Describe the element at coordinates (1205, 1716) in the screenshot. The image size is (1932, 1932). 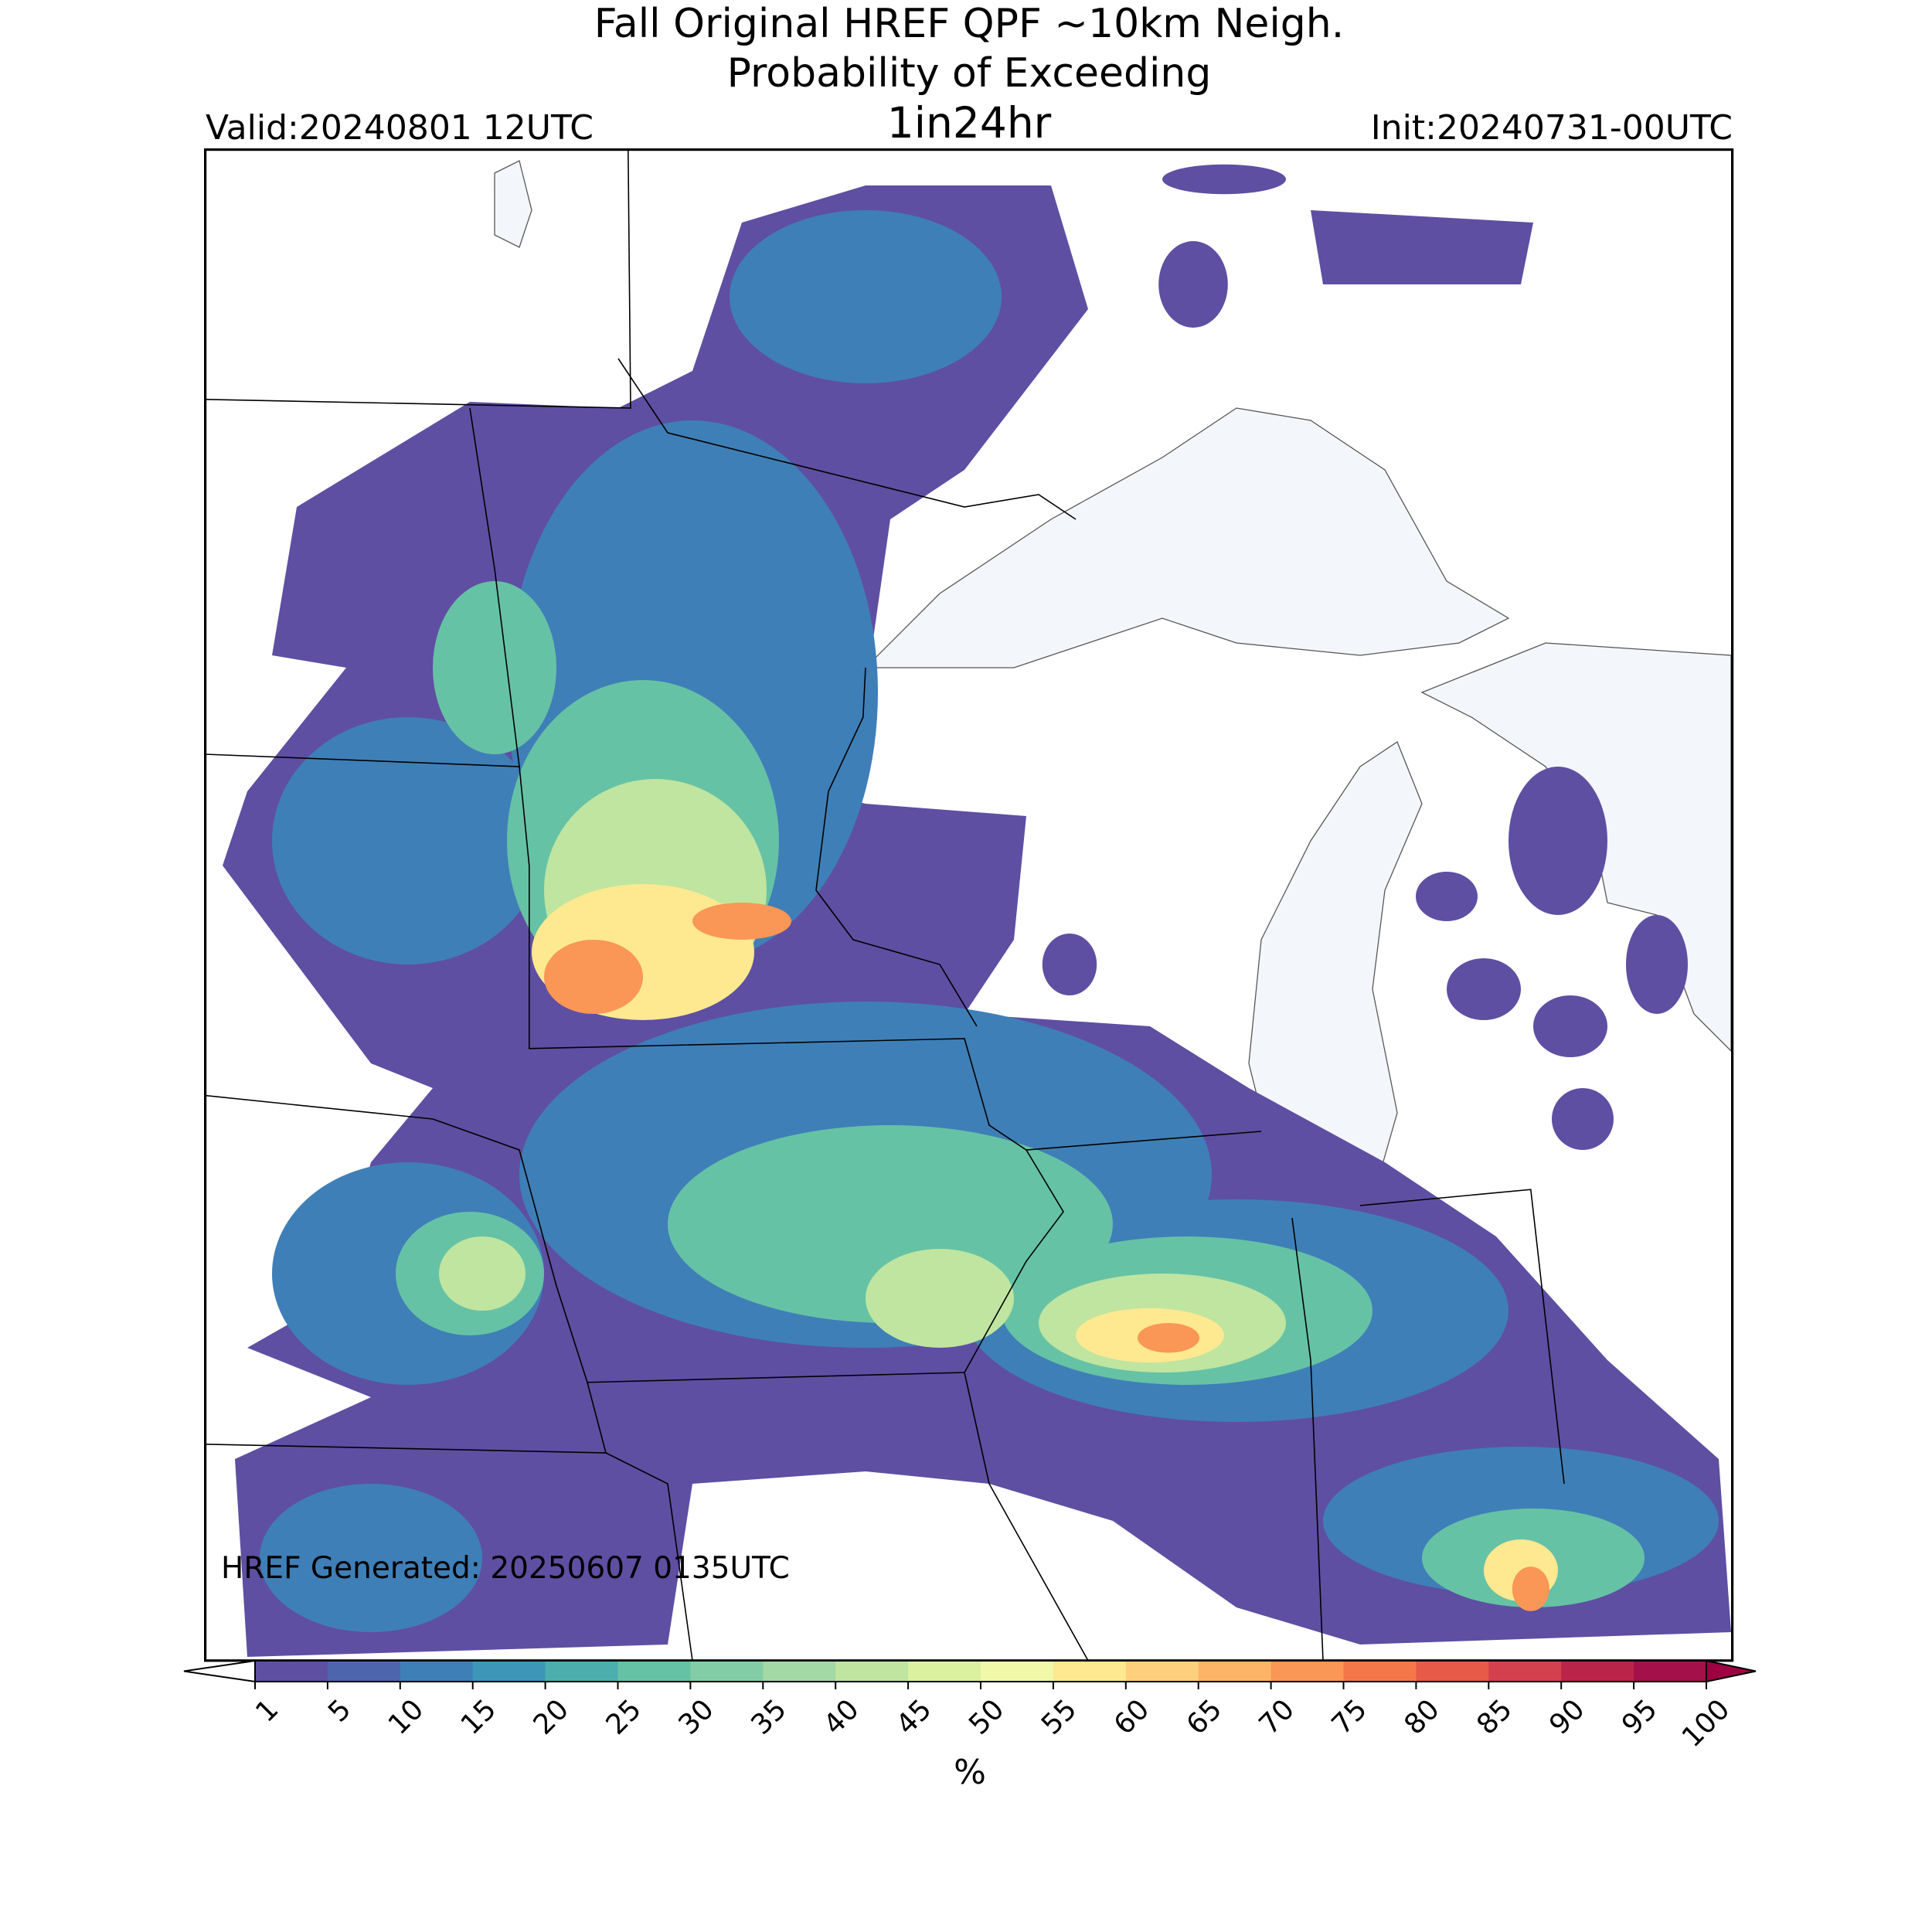
I see `colorbar-tick-label: 65` at that location.